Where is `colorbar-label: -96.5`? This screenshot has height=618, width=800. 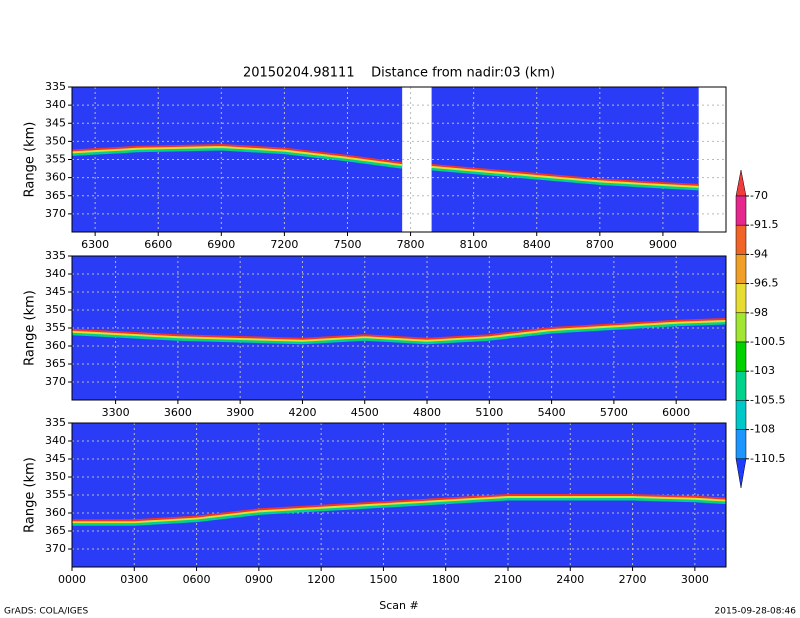
colorbar-label: -96.5 is located at coordinates (764, 283).